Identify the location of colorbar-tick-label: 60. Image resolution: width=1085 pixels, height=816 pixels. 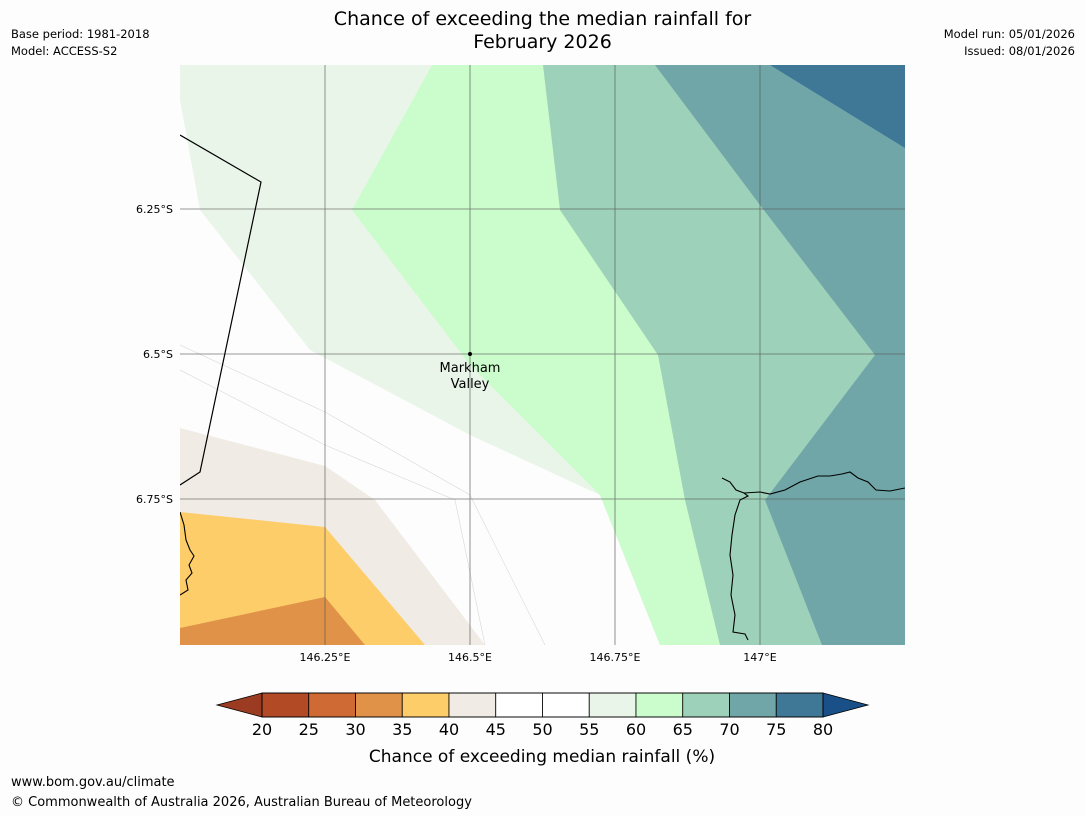
(636, 729).